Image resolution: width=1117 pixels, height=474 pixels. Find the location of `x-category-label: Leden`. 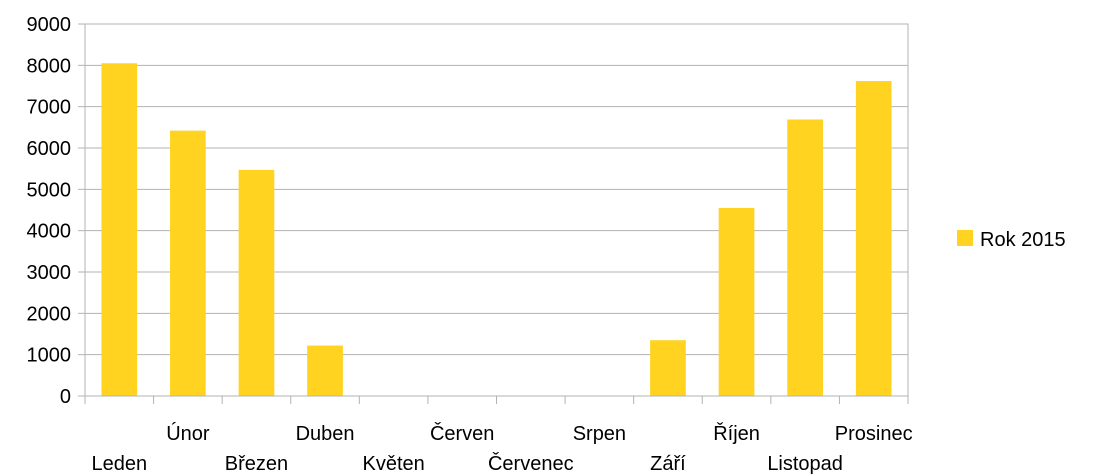

x-category-label: Leden is located at coordinates (119, 463).